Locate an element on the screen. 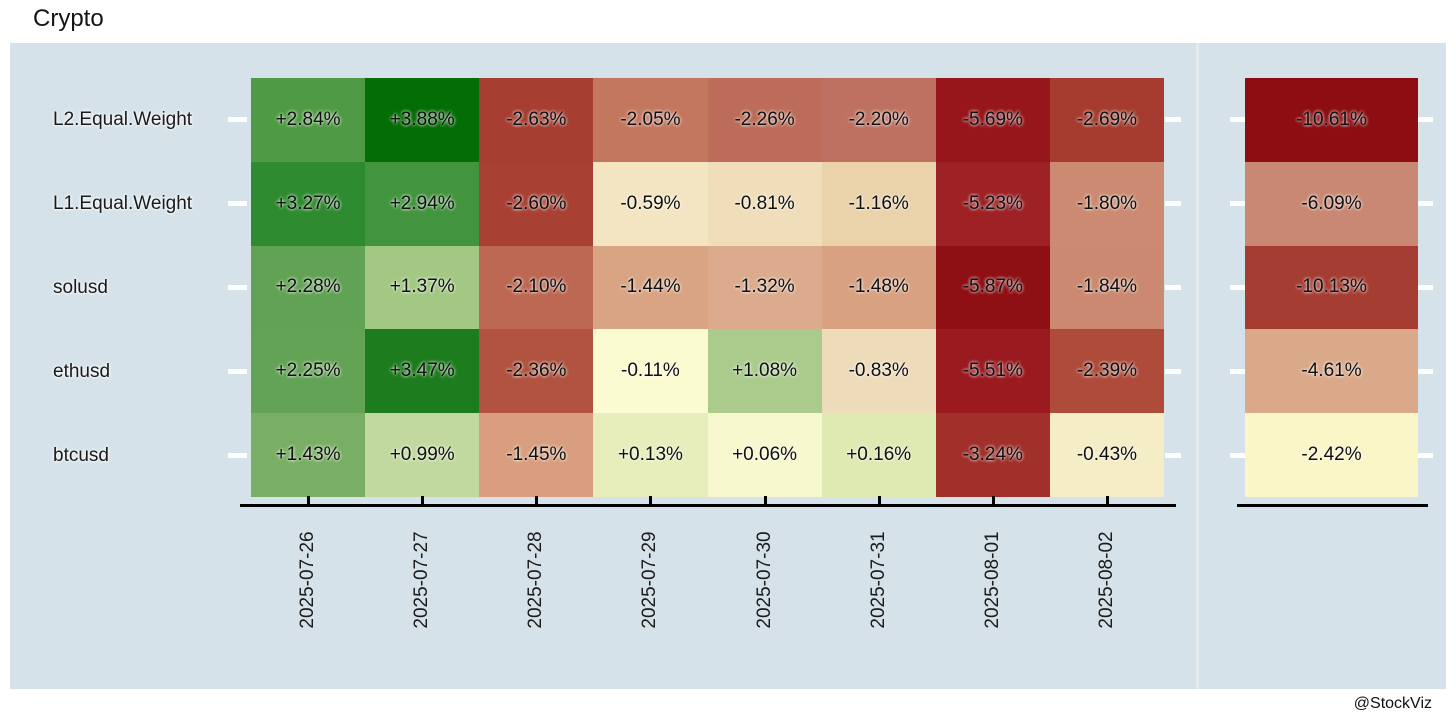  heatmap-cell: +1.37% is located at coordinates (422, 287).